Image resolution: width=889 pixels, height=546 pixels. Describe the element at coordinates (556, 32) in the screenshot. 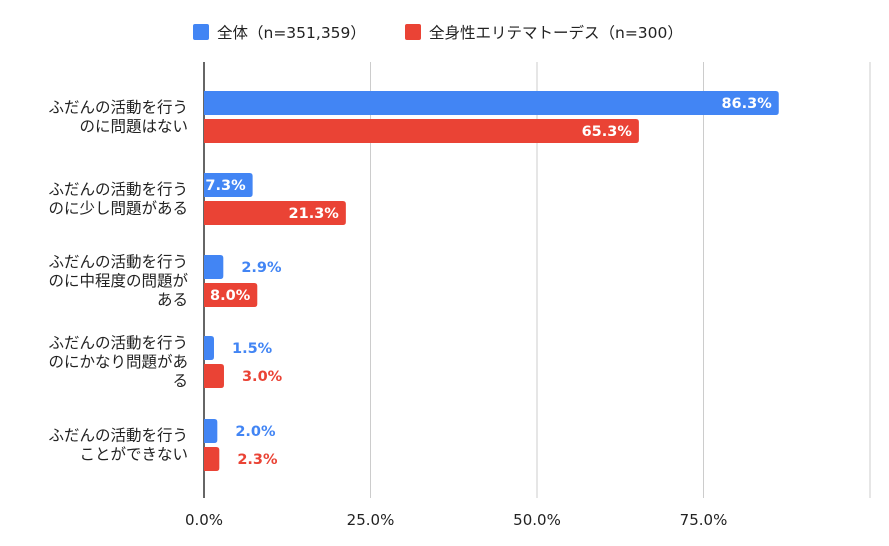

I see `legend-label-1: 全身性エリテマトーデス（n=300）` at that location.